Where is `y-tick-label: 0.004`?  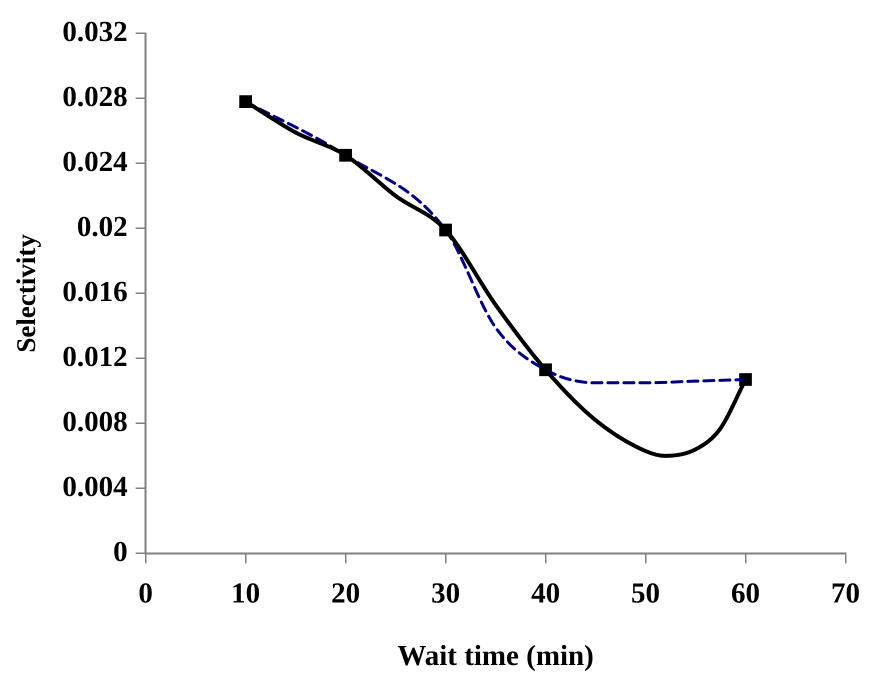
y-tick-label: 0.004 is located at coordinates (95, 486).